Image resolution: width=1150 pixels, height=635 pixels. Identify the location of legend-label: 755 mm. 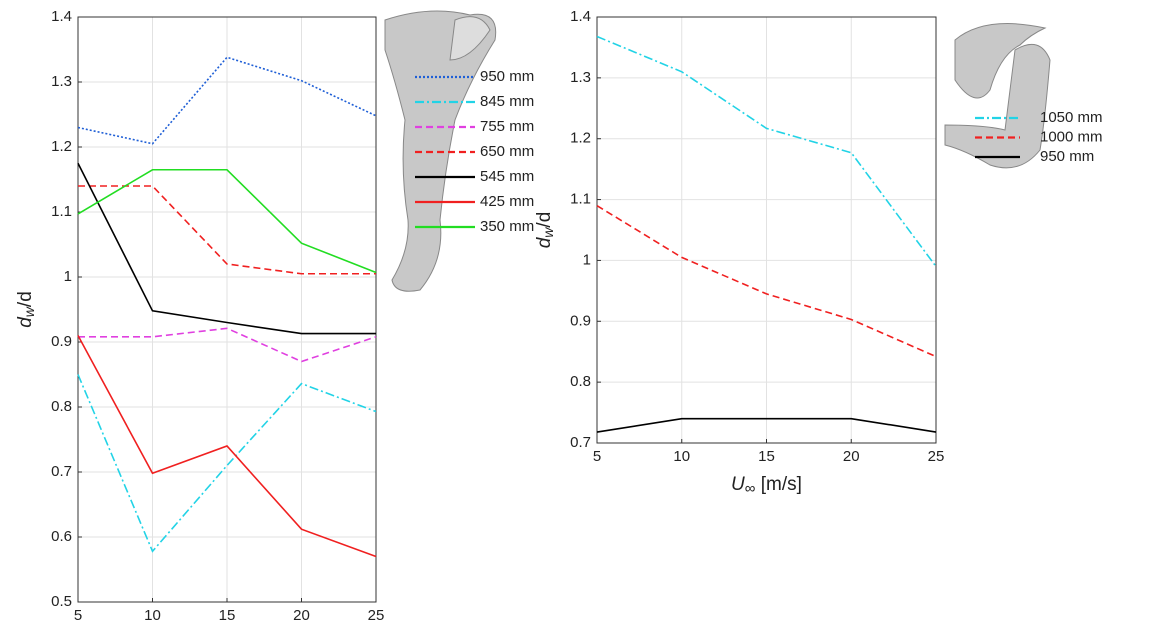
(507, 126).